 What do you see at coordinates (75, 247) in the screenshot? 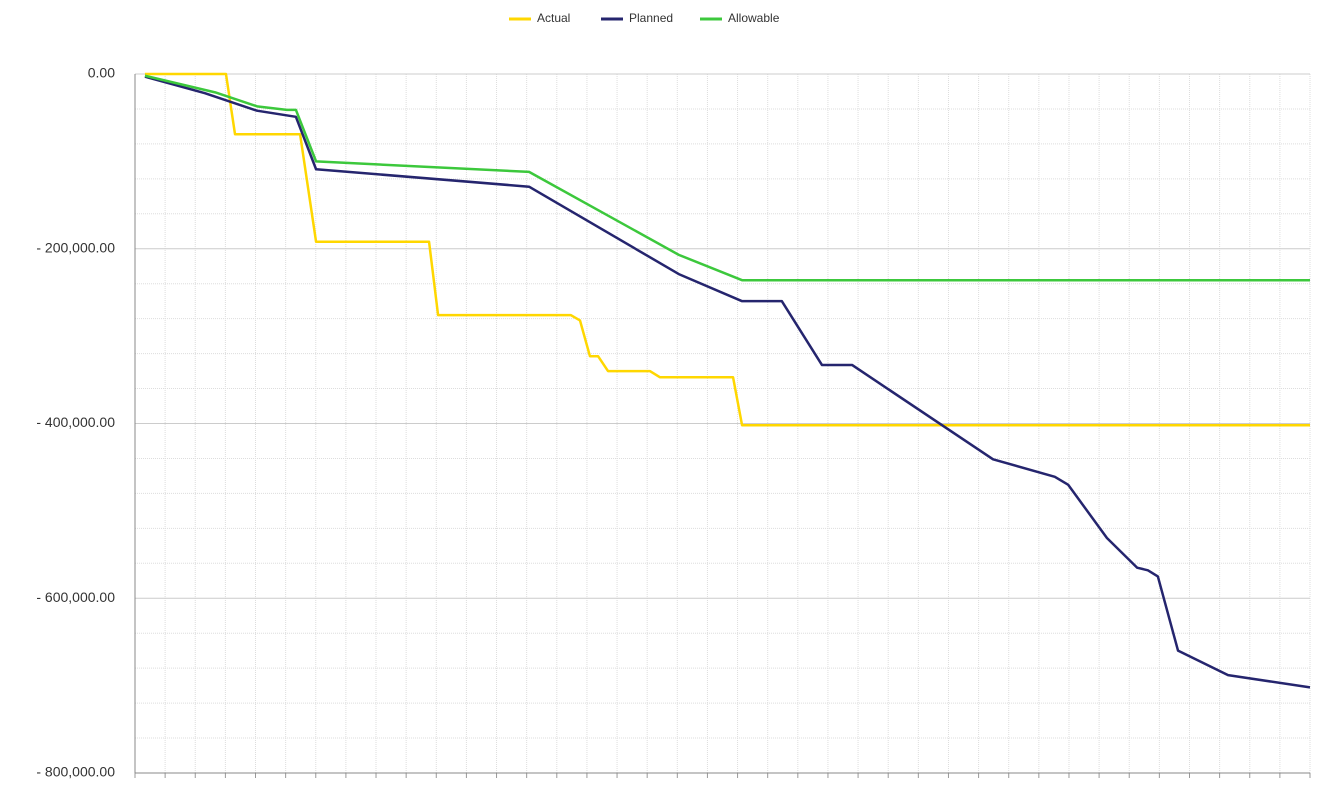
I see `y-tick-label: - 200,000.00` at bounding box center [75, 247].